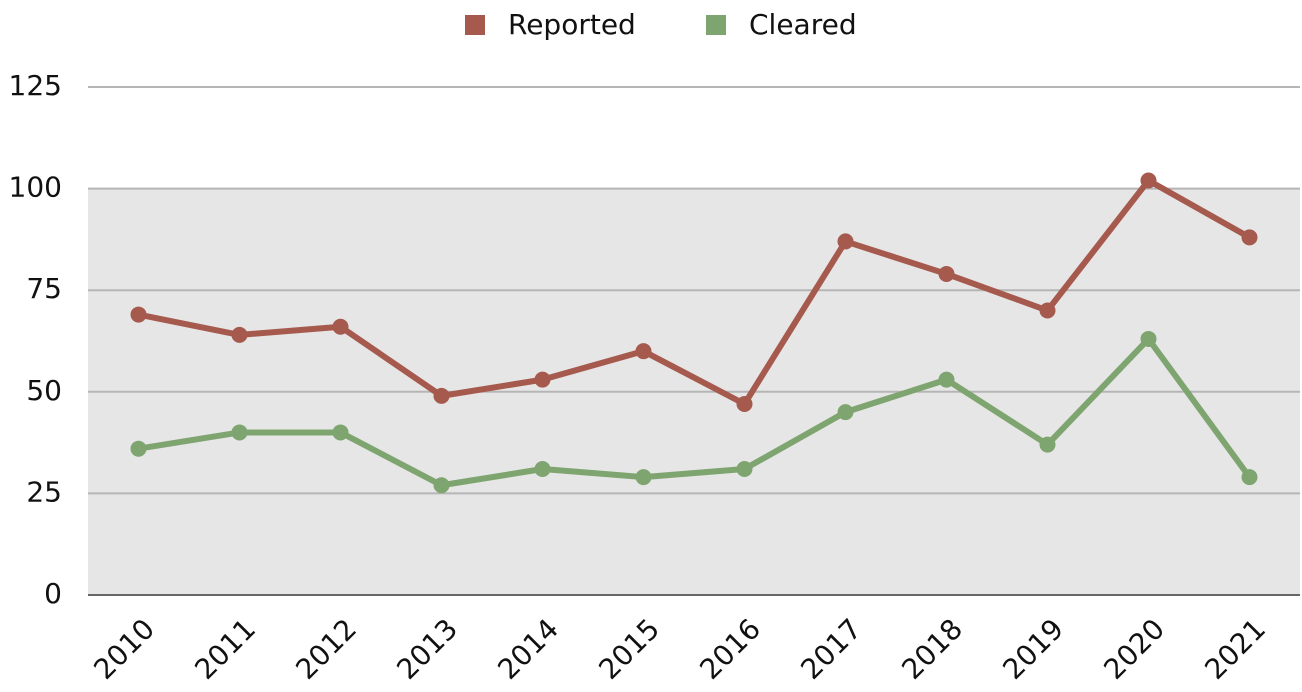 Image resolution: width=1302 pixels, height=692 pixels. What do you see at coordinates (1134, 649) in the screenshot?
I see `x-tick-label: 2020` at bounding box center [1134, 649].